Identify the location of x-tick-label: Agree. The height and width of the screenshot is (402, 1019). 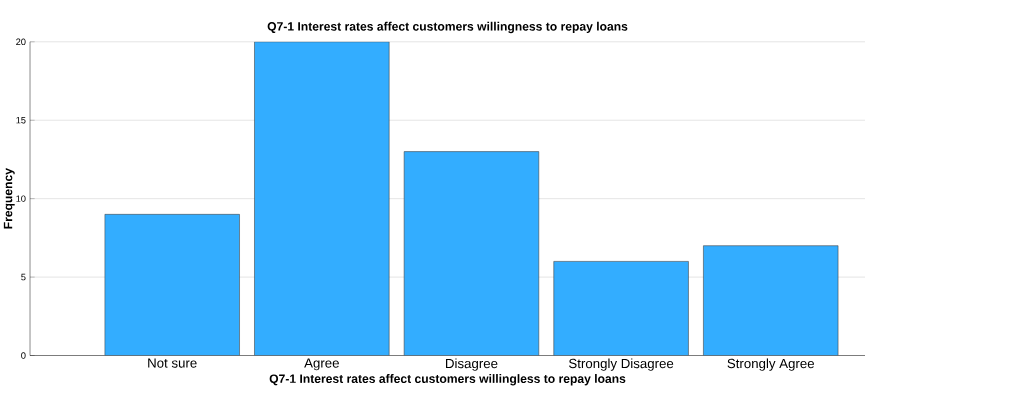
(321, 364).